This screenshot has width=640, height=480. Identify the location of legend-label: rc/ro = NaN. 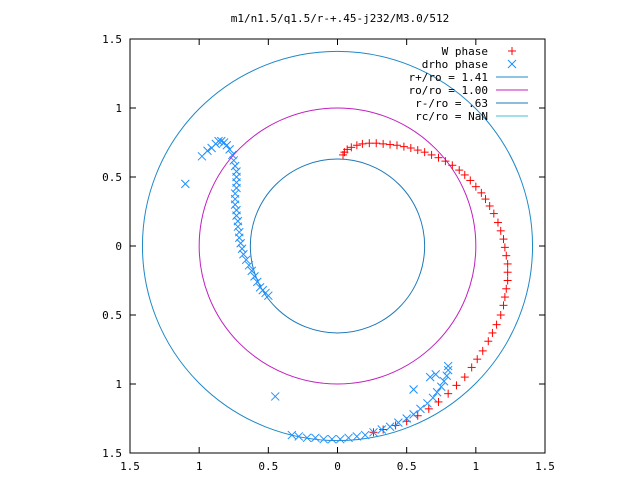
(451, 116).